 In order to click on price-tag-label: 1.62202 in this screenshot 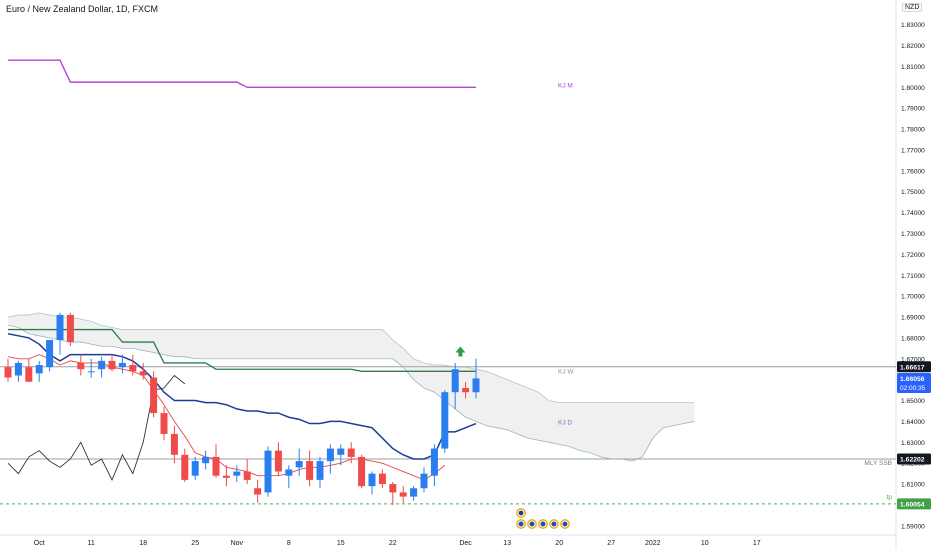, I will do `click(912, 459)`.